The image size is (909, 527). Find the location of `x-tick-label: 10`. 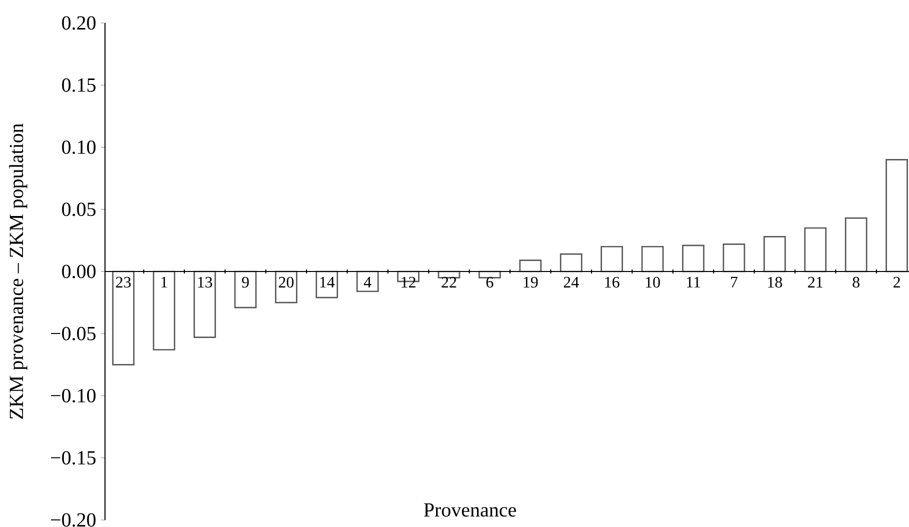

x-tick-label: 10 is located at coordinates (653, 282).